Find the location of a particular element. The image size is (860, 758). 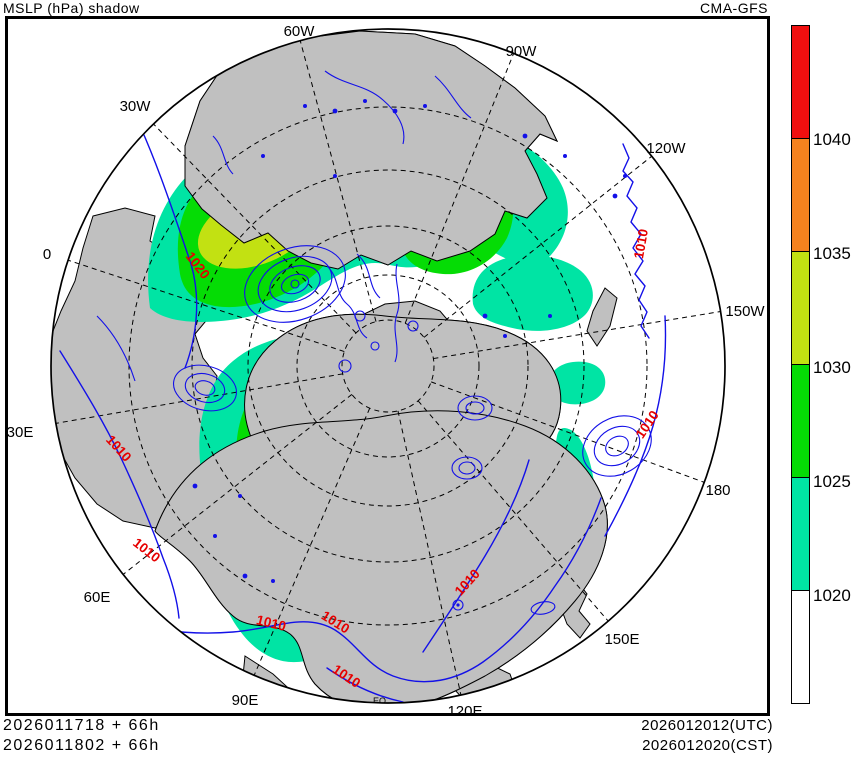

colorbar-tick-label: 1025 is located at coordinates (832, 481).